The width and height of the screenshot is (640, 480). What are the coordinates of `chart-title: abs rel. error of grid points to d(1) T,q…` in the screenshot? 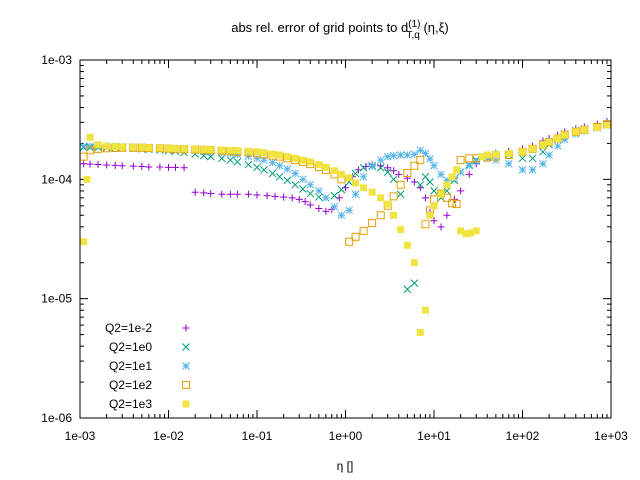 It's located at (340, 30).